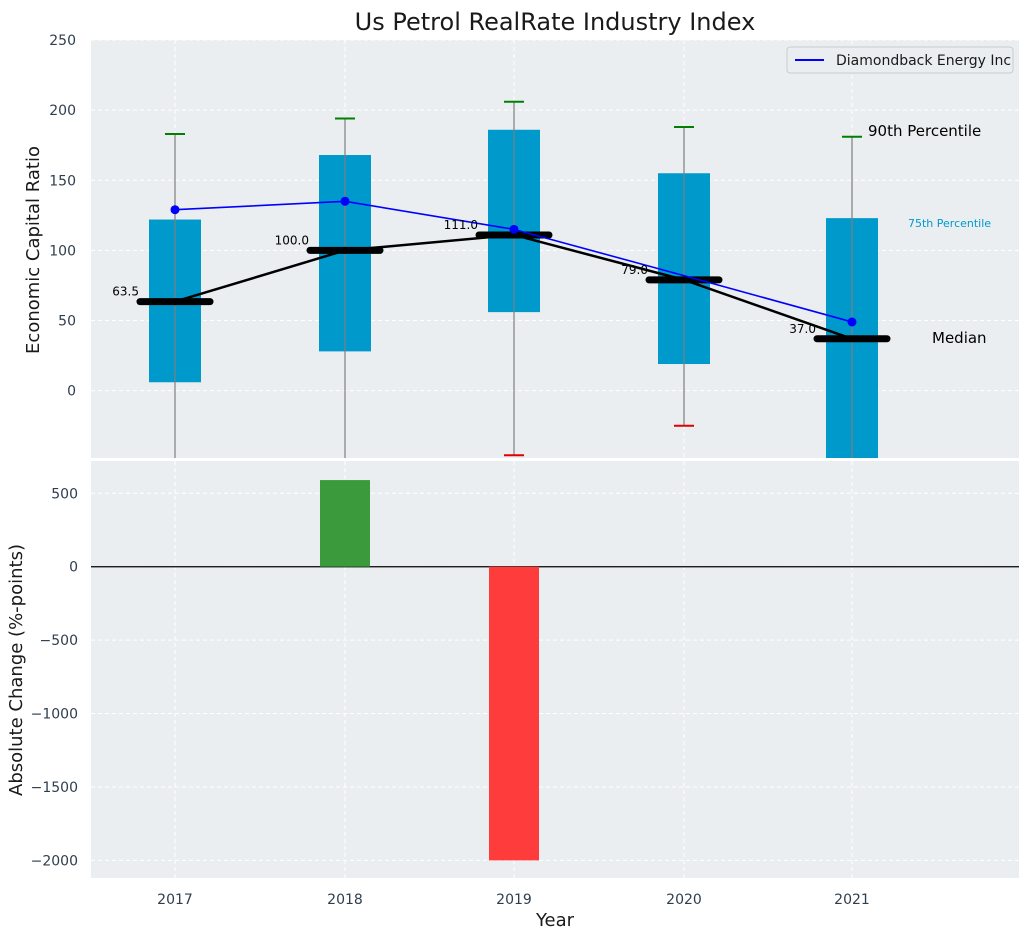 The width and height of the screenshot is (1029, 940). What do you see at coordinates (802, 329) in the screenshot?
I see `median-label-2021: 37.0` at bounding box center [802, 329].